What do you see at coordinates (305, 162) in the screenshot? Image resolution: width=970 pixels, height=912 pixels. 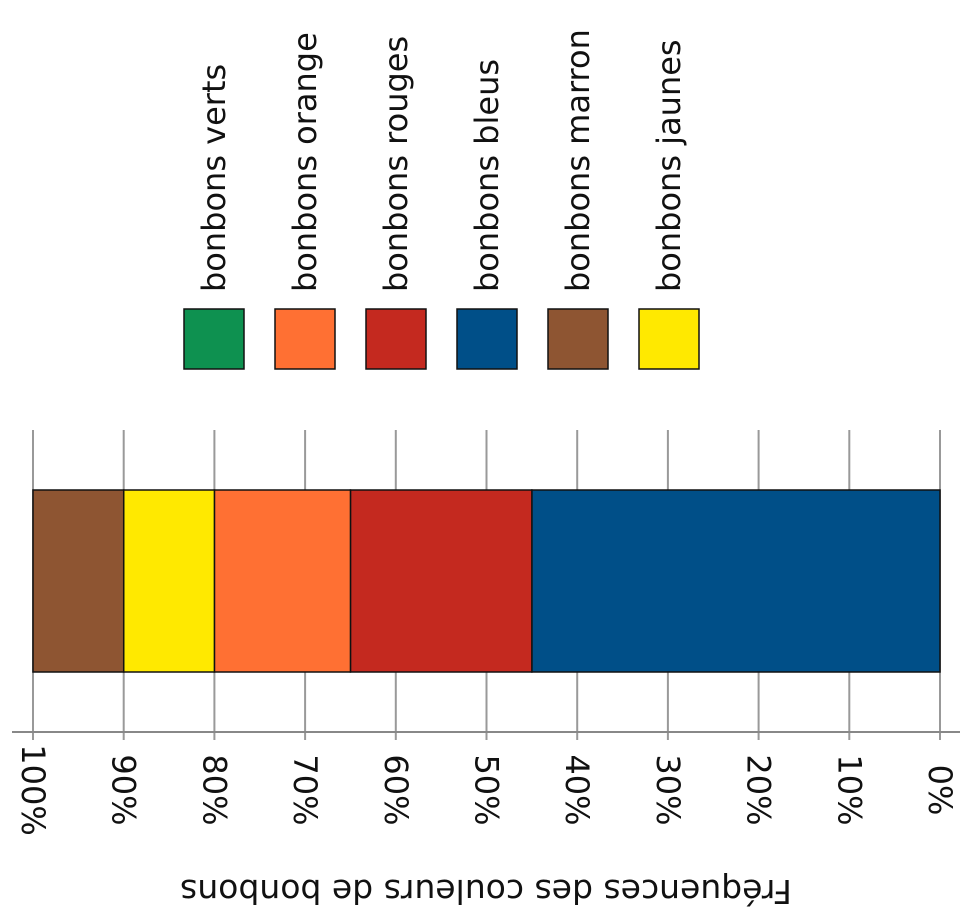 I see `legend-label: bonbons orange` at bounding box center [305, 162].